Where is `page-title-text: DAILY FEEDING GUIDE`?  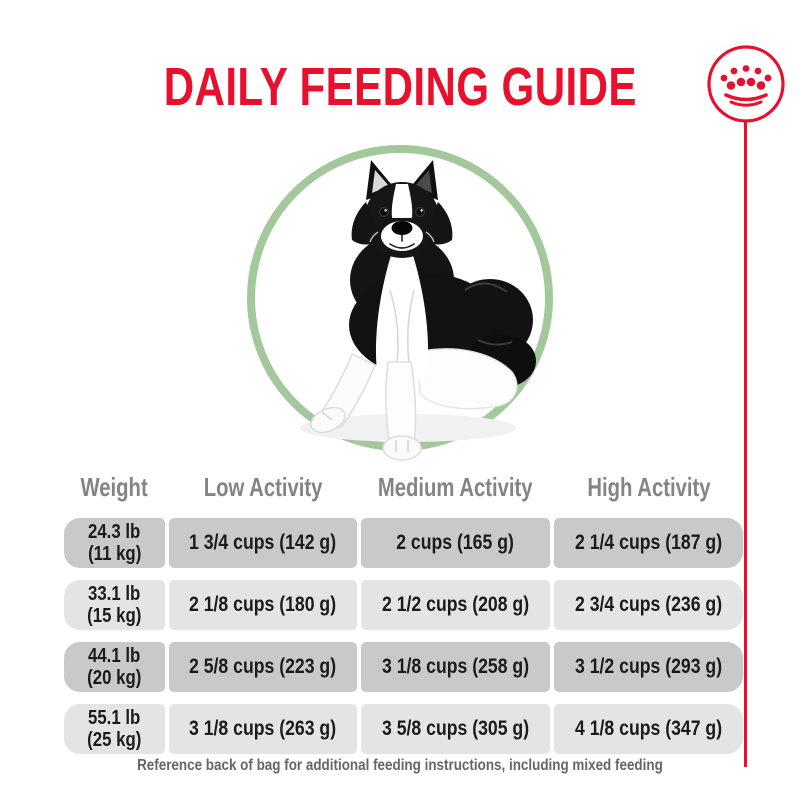 page-title-text: DAILY FEEDING GUIDE is located at coordinates (400, 87).